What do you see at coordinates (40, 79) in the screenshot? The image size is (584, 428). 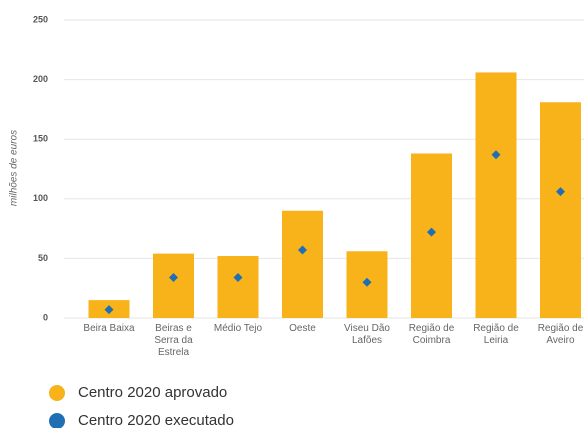 I see `y-tick-label: 200` at bounding box center [40, 79].